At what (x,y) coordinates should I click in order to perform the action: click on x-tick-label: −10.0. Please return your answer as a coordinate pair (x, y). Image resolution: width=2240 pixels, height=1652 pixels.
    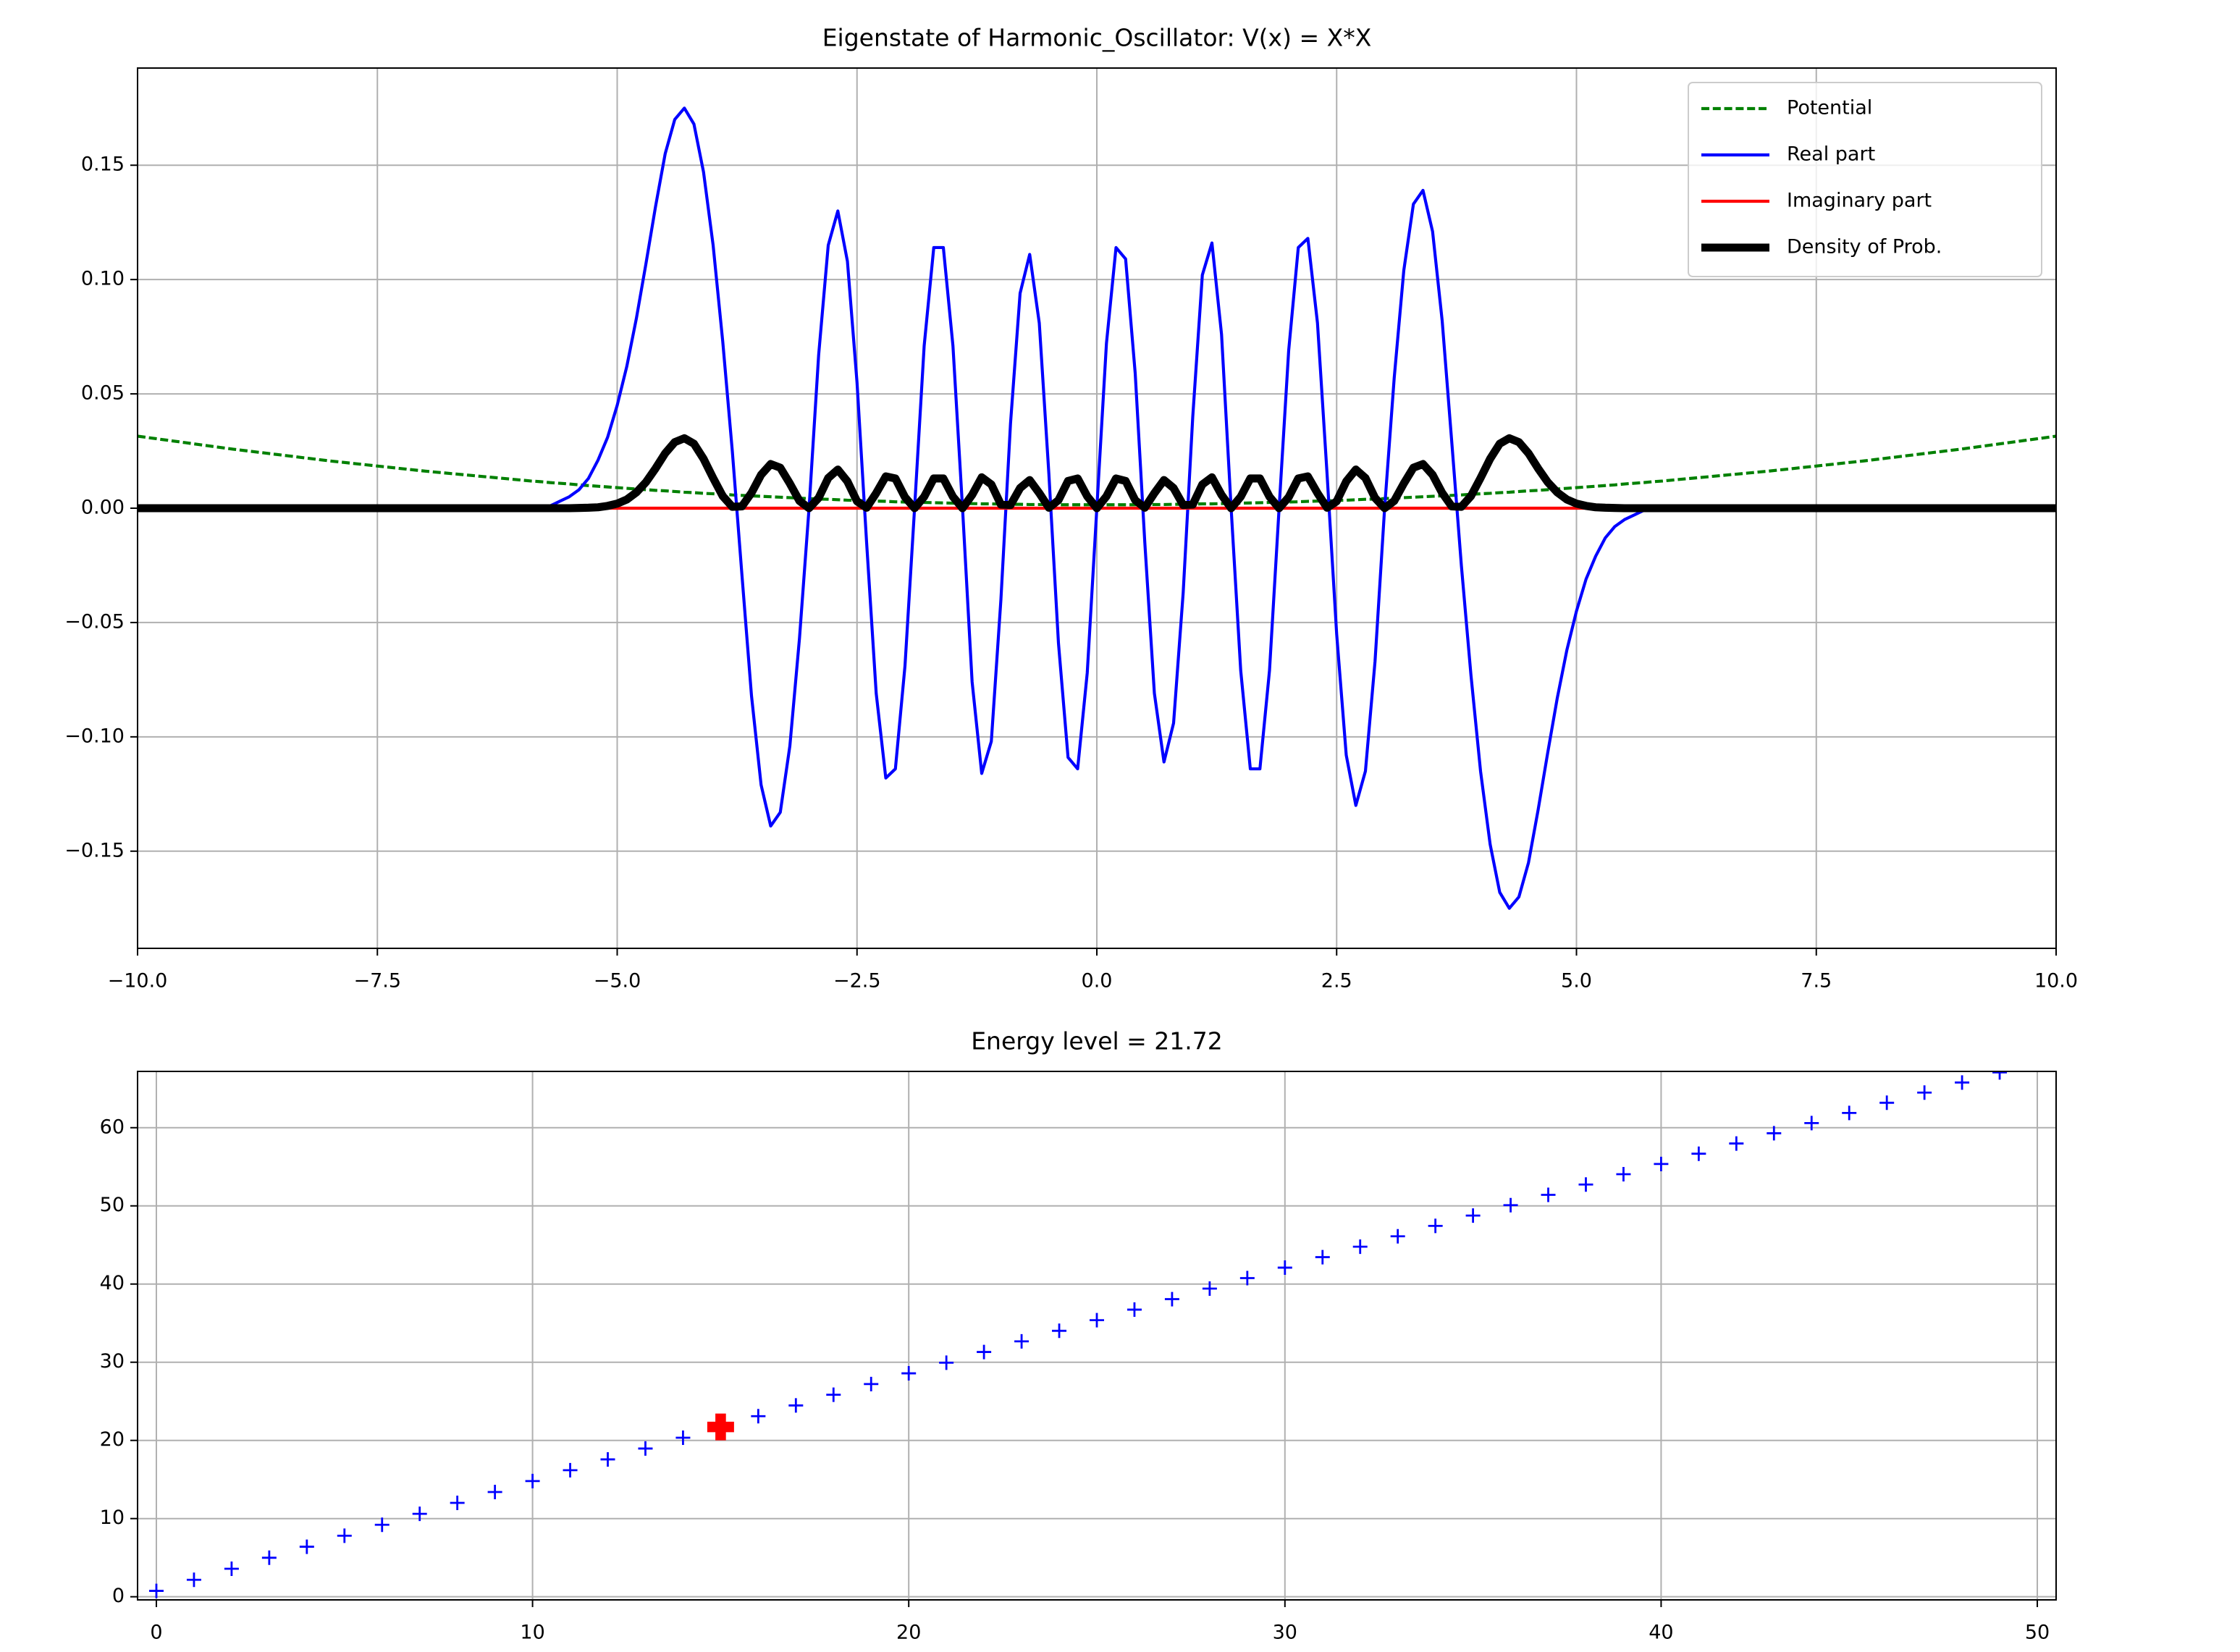
    Looking at the image, I should click on (138, 982).